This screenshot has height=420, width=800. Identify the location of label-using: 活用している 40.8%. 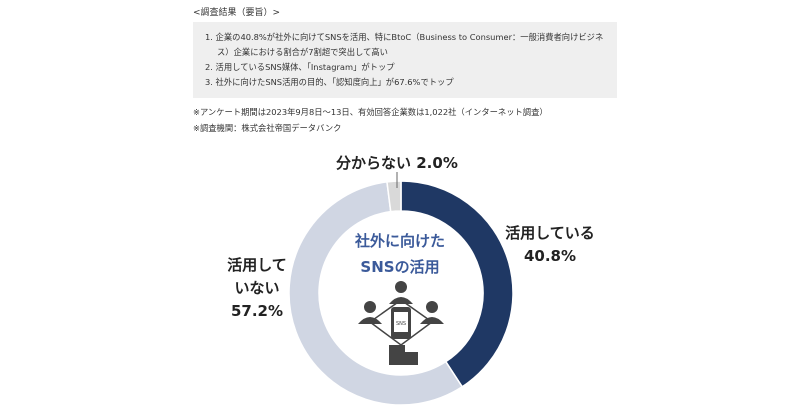
(550, 244).